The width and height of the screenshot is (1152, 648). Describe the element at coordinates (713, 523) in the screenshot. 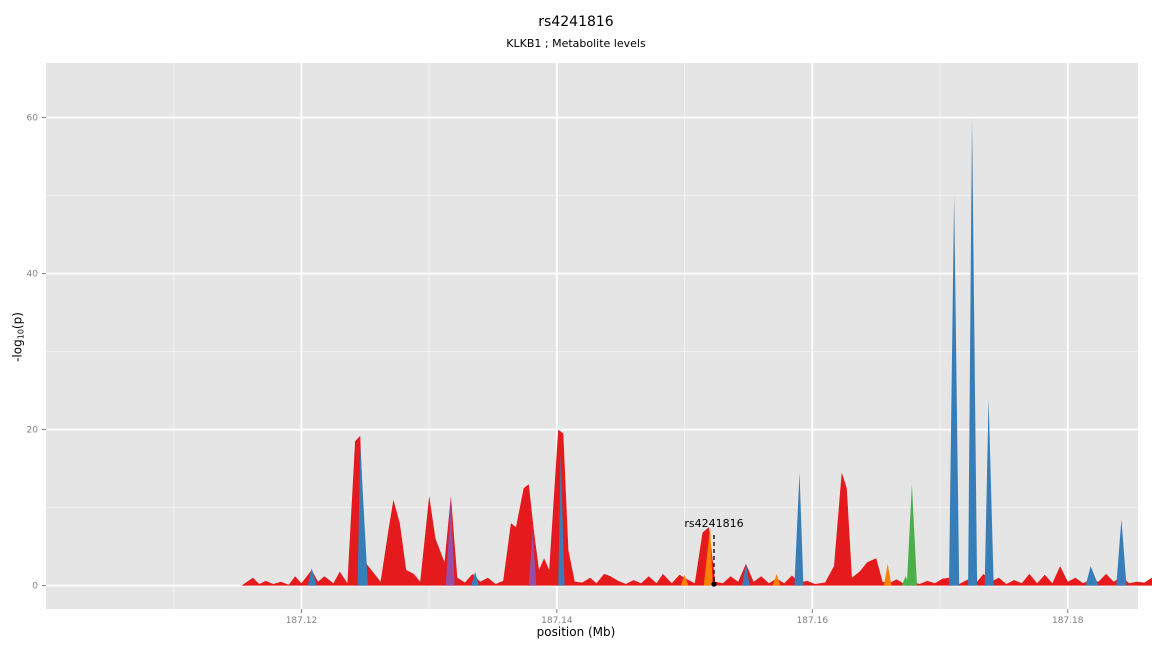

I see `annotation-label: rs4241816` at that location.